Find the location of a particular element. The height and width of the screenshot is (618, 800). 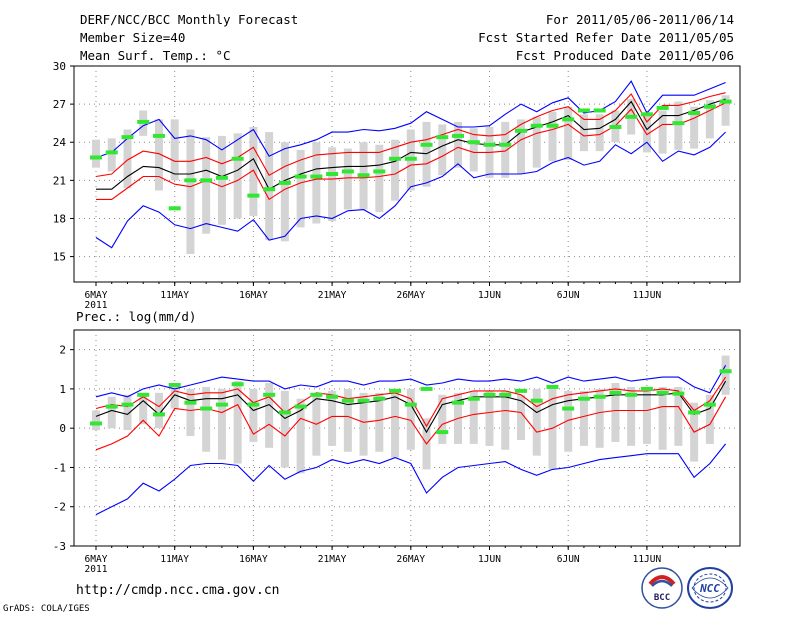

produced-date: Fcst Produced Date 2011/05/06 is located at coordinates (624, 55).